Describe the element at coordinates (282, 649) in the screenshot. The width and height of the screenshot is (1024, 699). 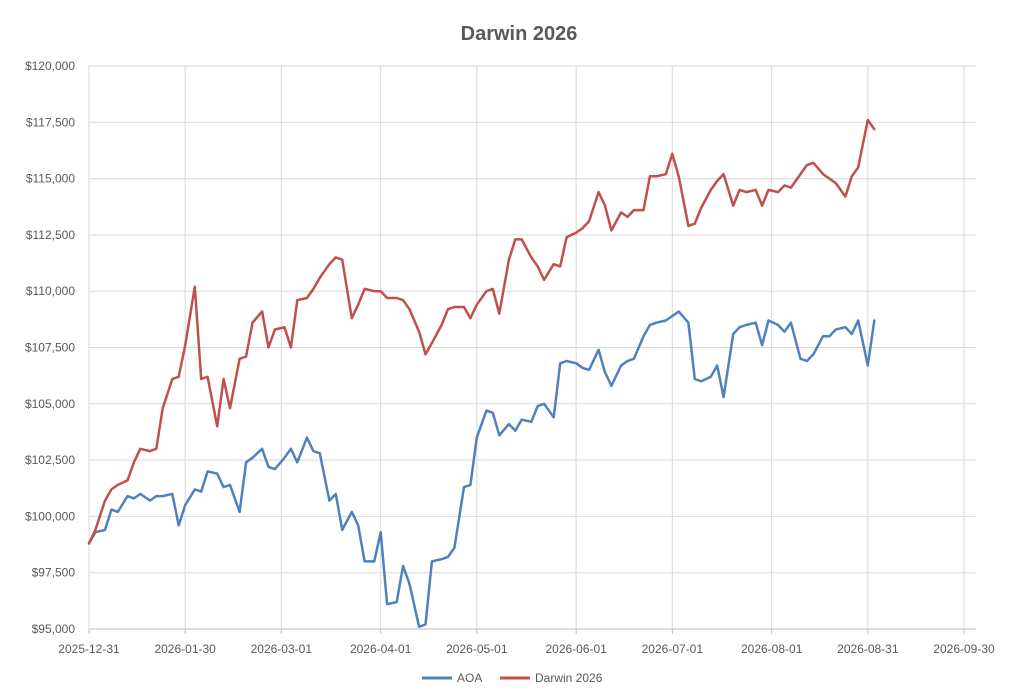
I see `x-tick-label: 2026-03-01` at that location.